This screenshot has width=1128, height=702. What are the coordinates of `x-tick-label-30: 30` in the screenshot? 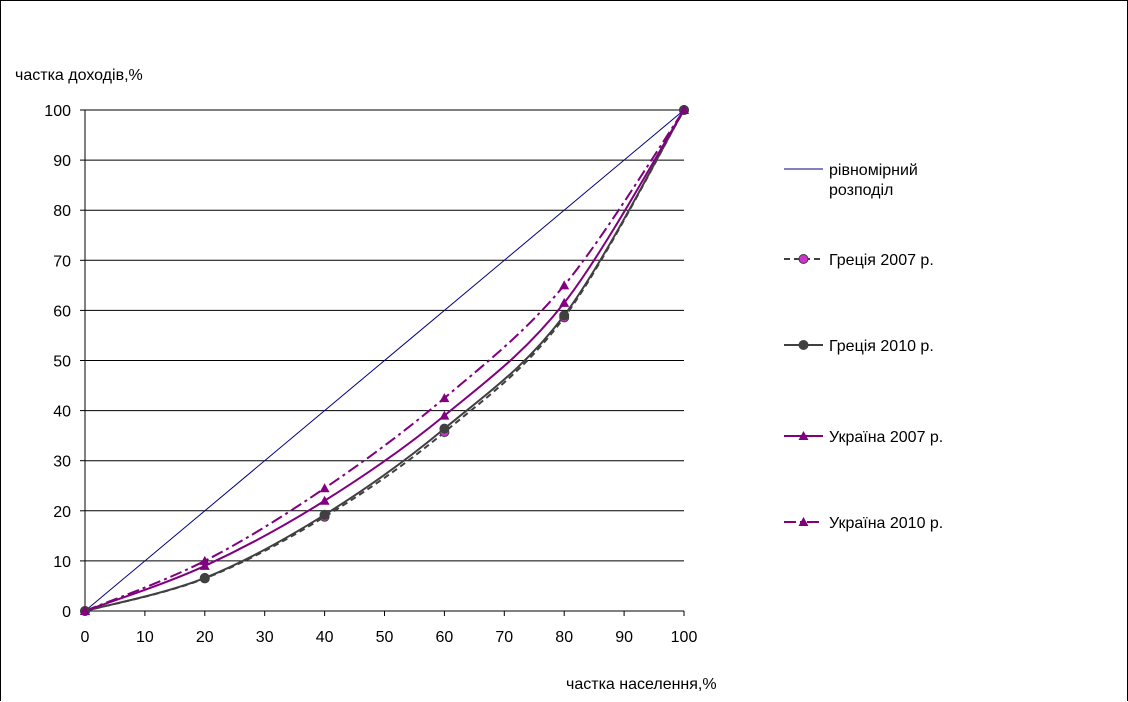 It's located at (265, 637).